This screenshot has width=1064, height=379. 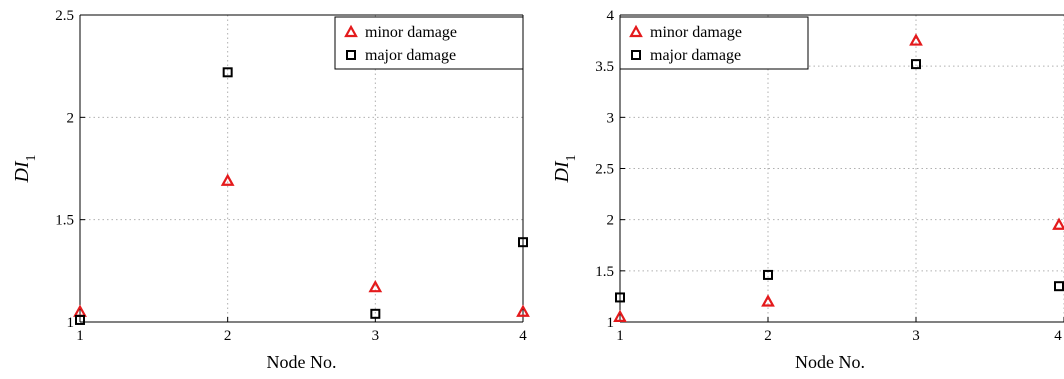 I want to click on y-tick-label: 3.5, so click(x=604, y=67).